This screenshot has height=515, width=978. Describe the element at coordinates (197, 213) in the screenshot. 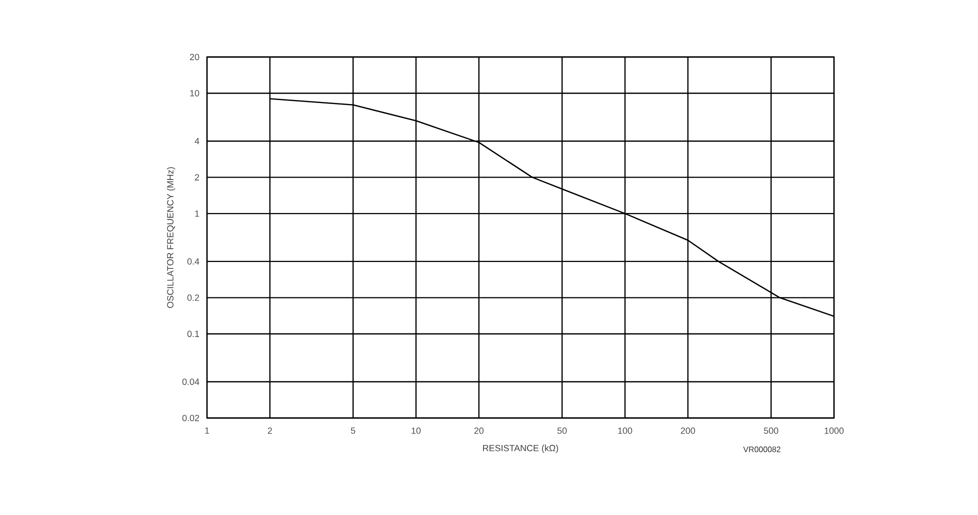

I see `y-tick-label: 1` at that location.